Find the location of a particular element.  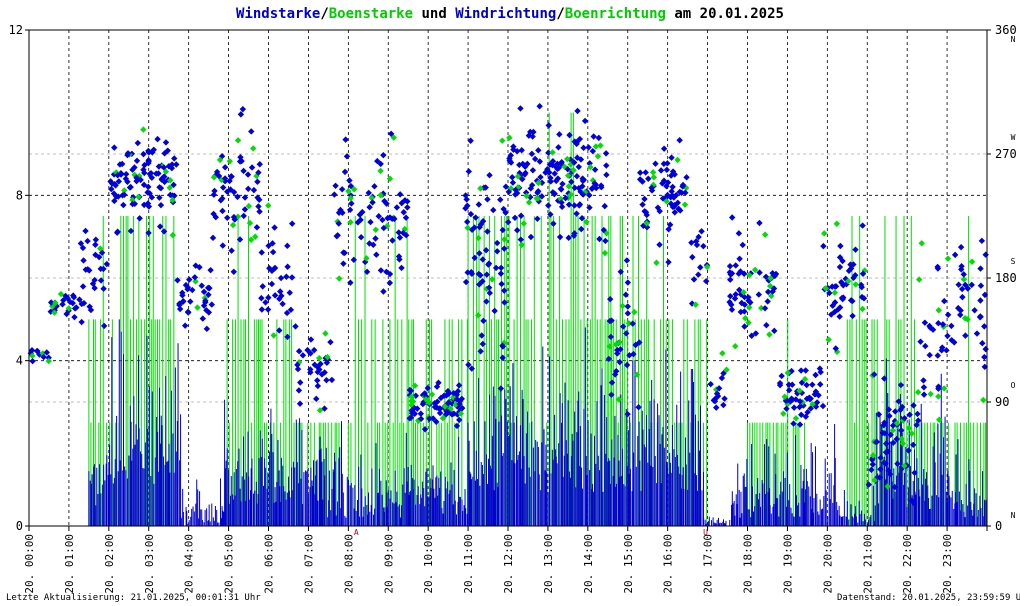

title-sep1: / is located at coordinates (324, 14).